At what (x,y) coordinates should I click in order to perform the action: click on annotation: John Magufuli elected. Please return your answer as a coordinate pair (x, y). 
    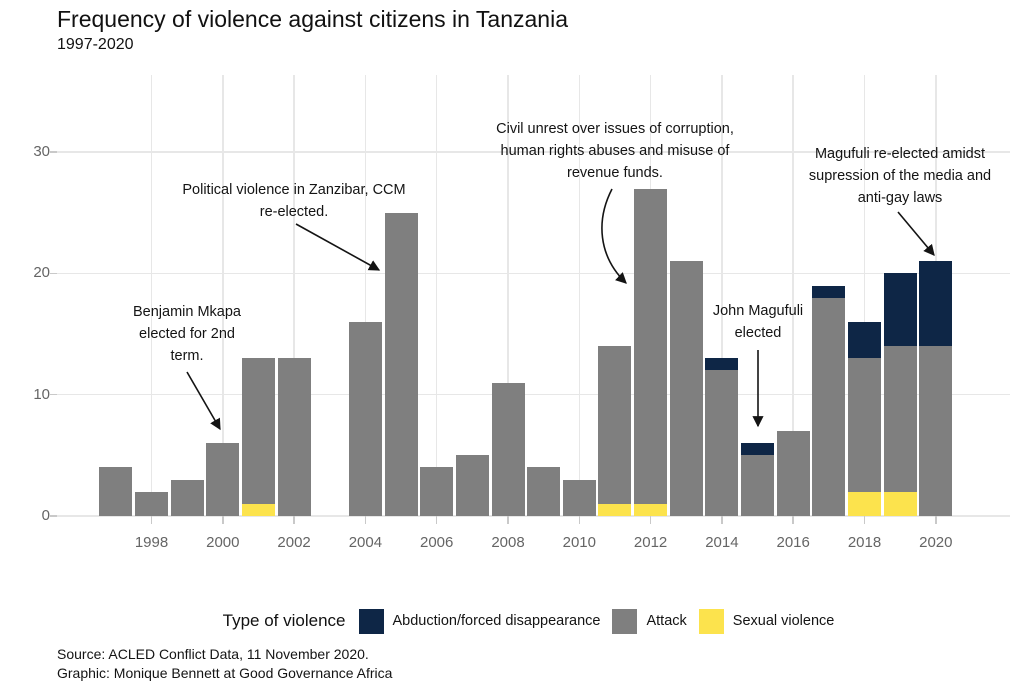
    Looking at the image, I should click on (758, 322).